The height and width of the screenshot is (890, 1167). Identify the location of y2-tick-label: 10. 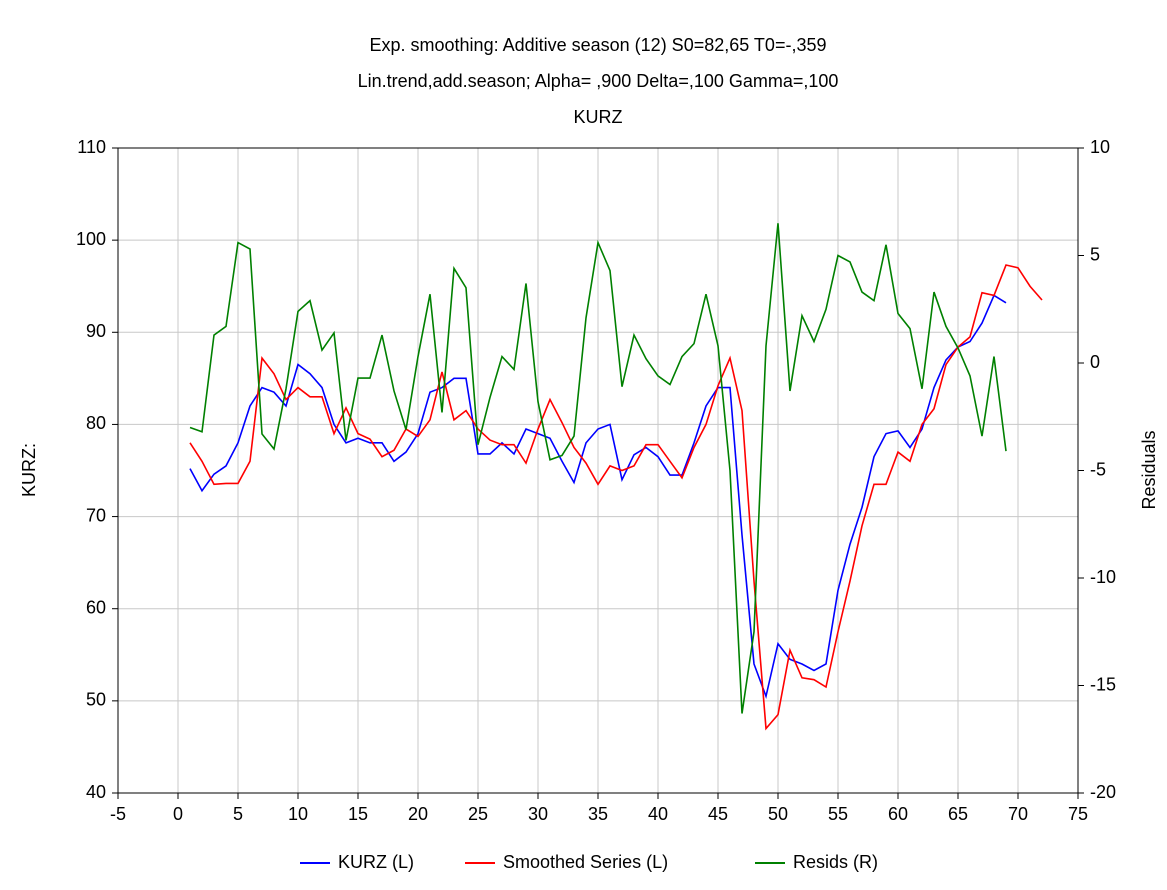
(1100, 147).